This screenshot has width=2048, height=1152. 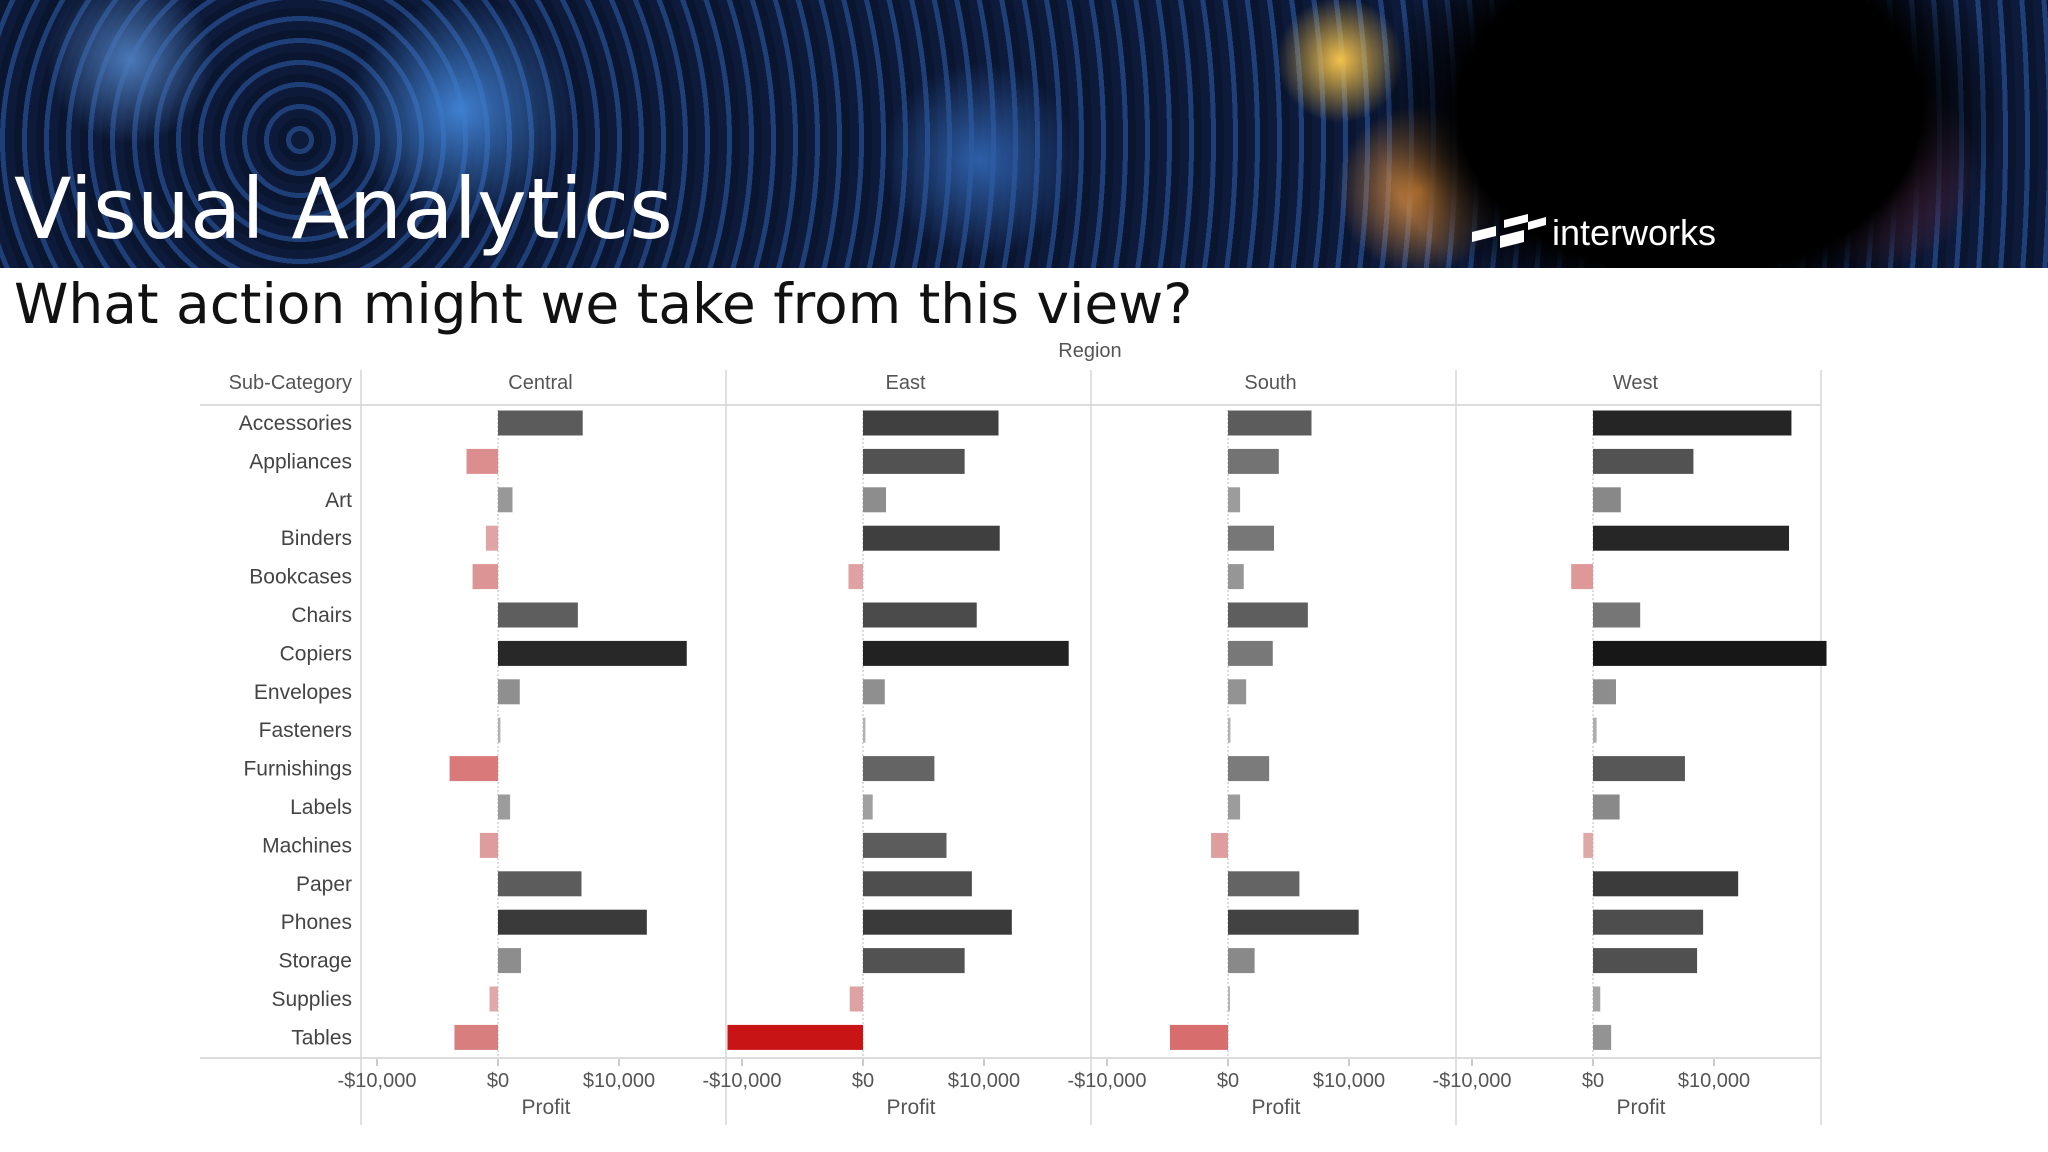 What do you see at coordinates (1639, 769) in the screenshot?
I see `bar-west-furnishings` at bounding box center [1639, 769].